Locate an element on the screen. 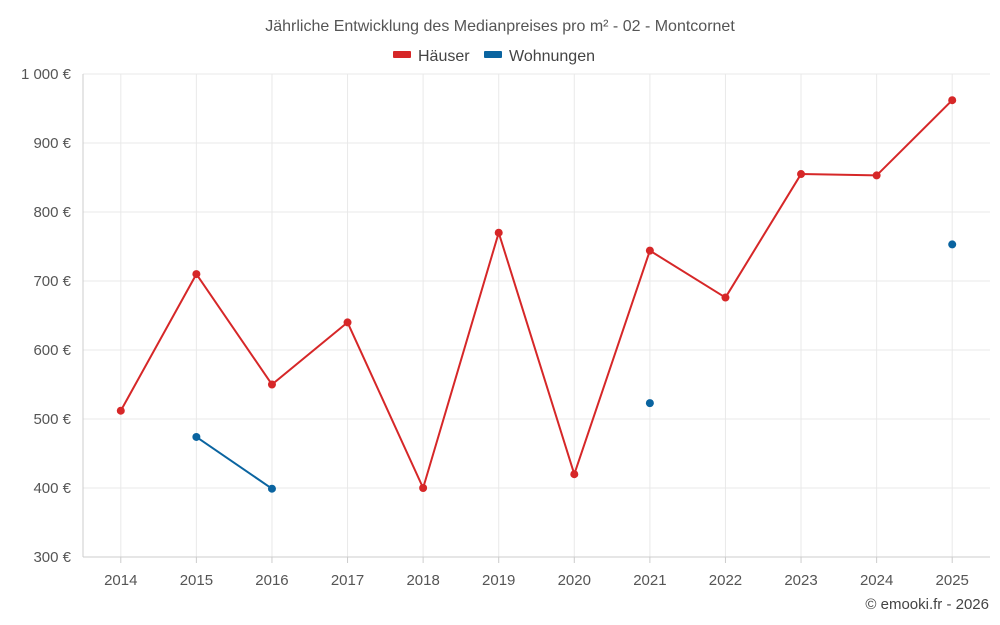 The image size is (1000, 625). x-tick-label: 2018 is located at coordinates (422, 580).